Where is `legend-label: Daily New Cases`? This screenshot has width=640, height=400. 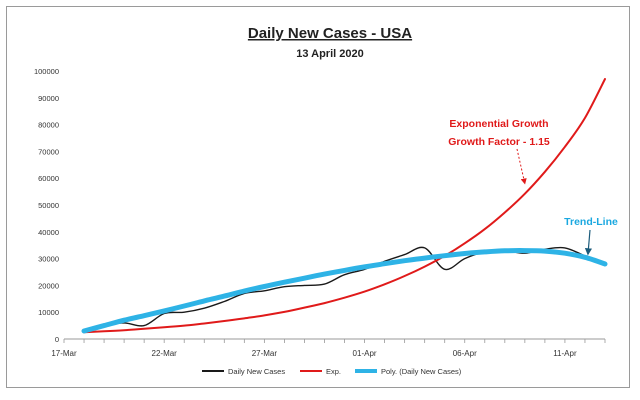 legend-label: Daily New Cases is located at coordinates (256, 371).